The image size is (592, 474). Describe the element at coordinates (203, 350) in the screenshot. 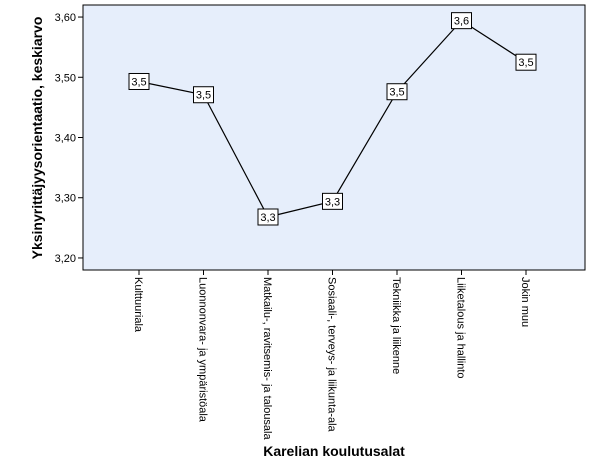

I see `x-tick-label: Luonnonvara- ja ympäristöala` at that location.